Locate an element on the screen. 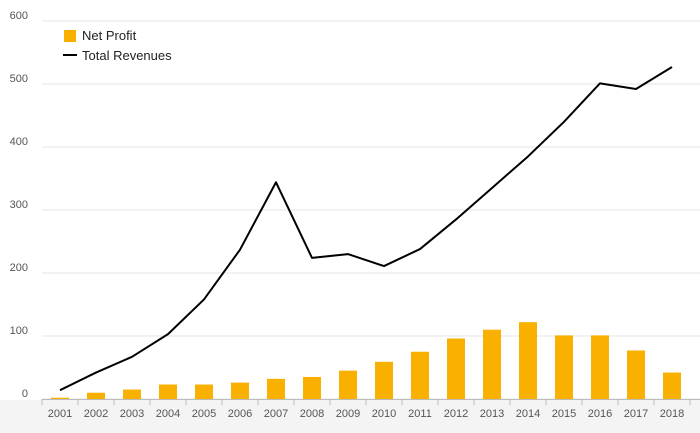  y-tick-label: 0 is located at coordinates (25, 394).